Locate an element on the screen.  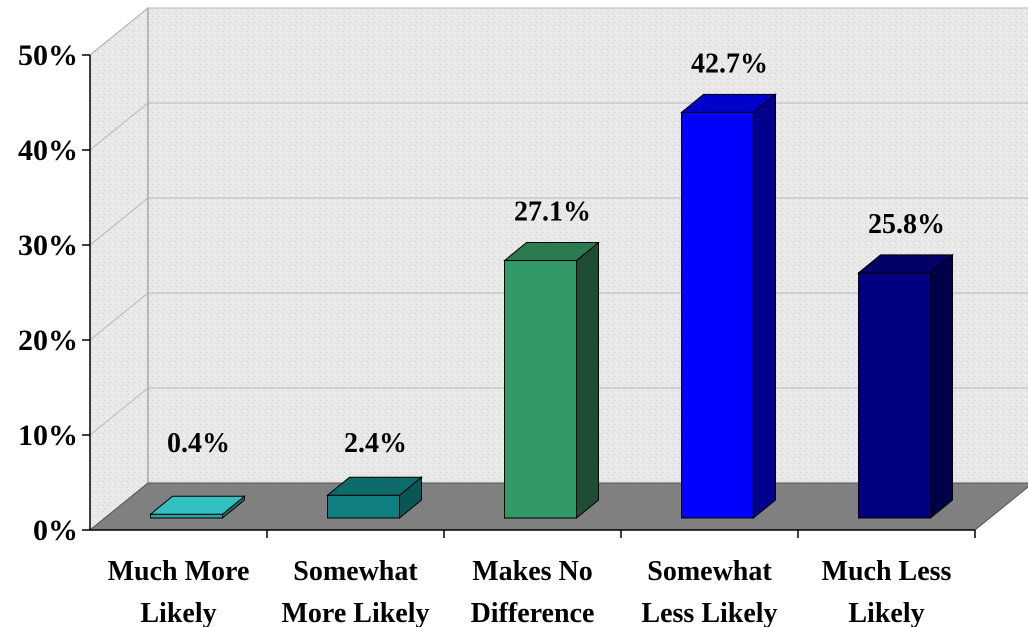
gridline is located at coordinates (558, 31).